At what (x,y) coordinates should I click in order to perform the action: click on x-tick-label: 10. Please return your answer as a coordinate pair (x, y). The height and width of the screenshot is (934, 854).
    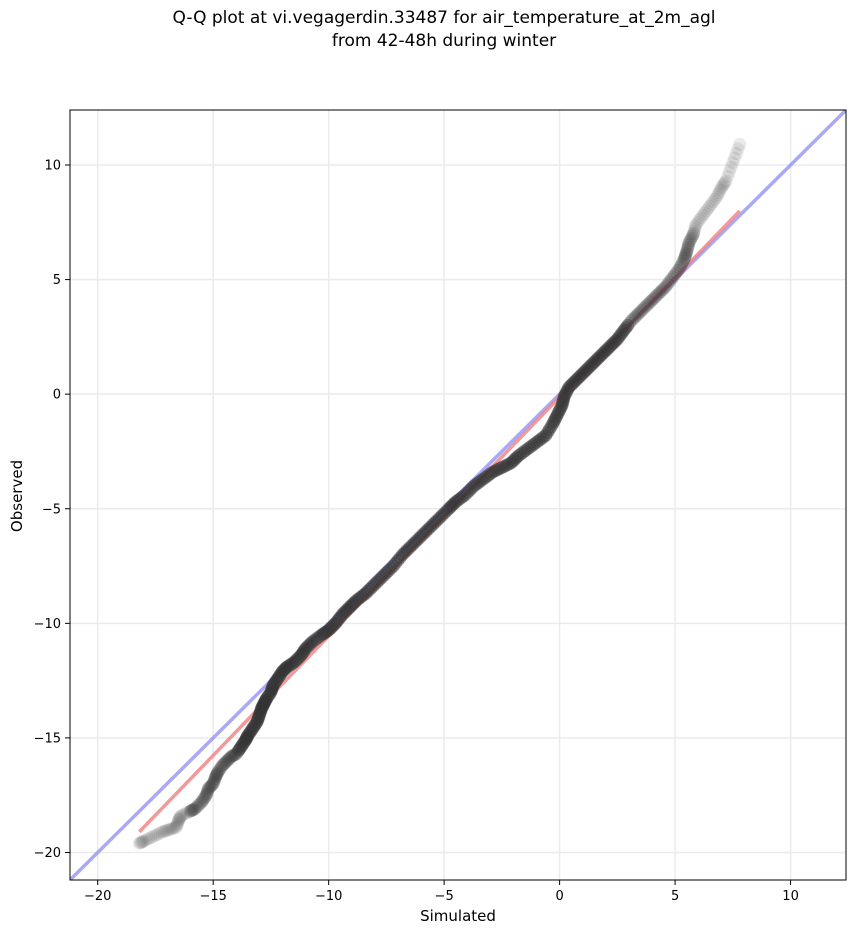
    Looking at the image, I should click on (790, 896).